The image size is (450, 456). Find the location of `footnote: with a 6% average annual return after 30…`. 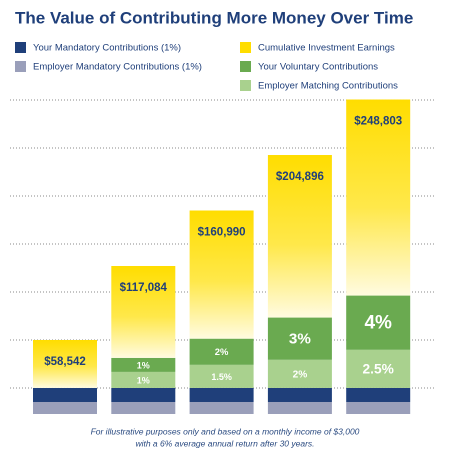

footnote: with a 6% average annual return after 30… is located at coordinates (224, 443).